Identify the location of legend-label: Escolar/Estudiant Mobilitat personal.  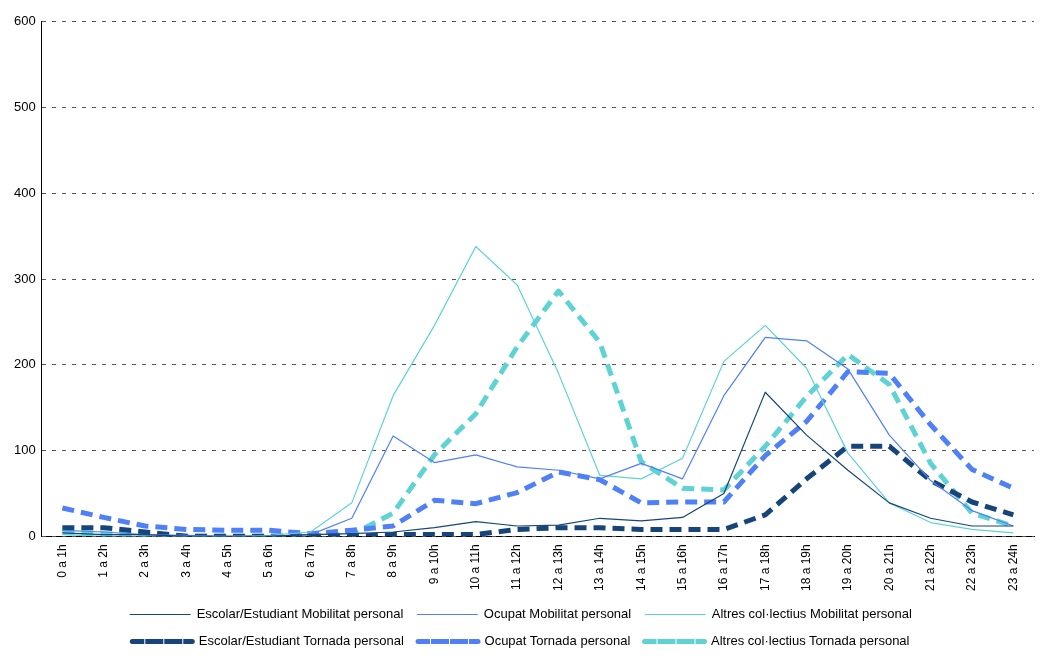
(300, 614).